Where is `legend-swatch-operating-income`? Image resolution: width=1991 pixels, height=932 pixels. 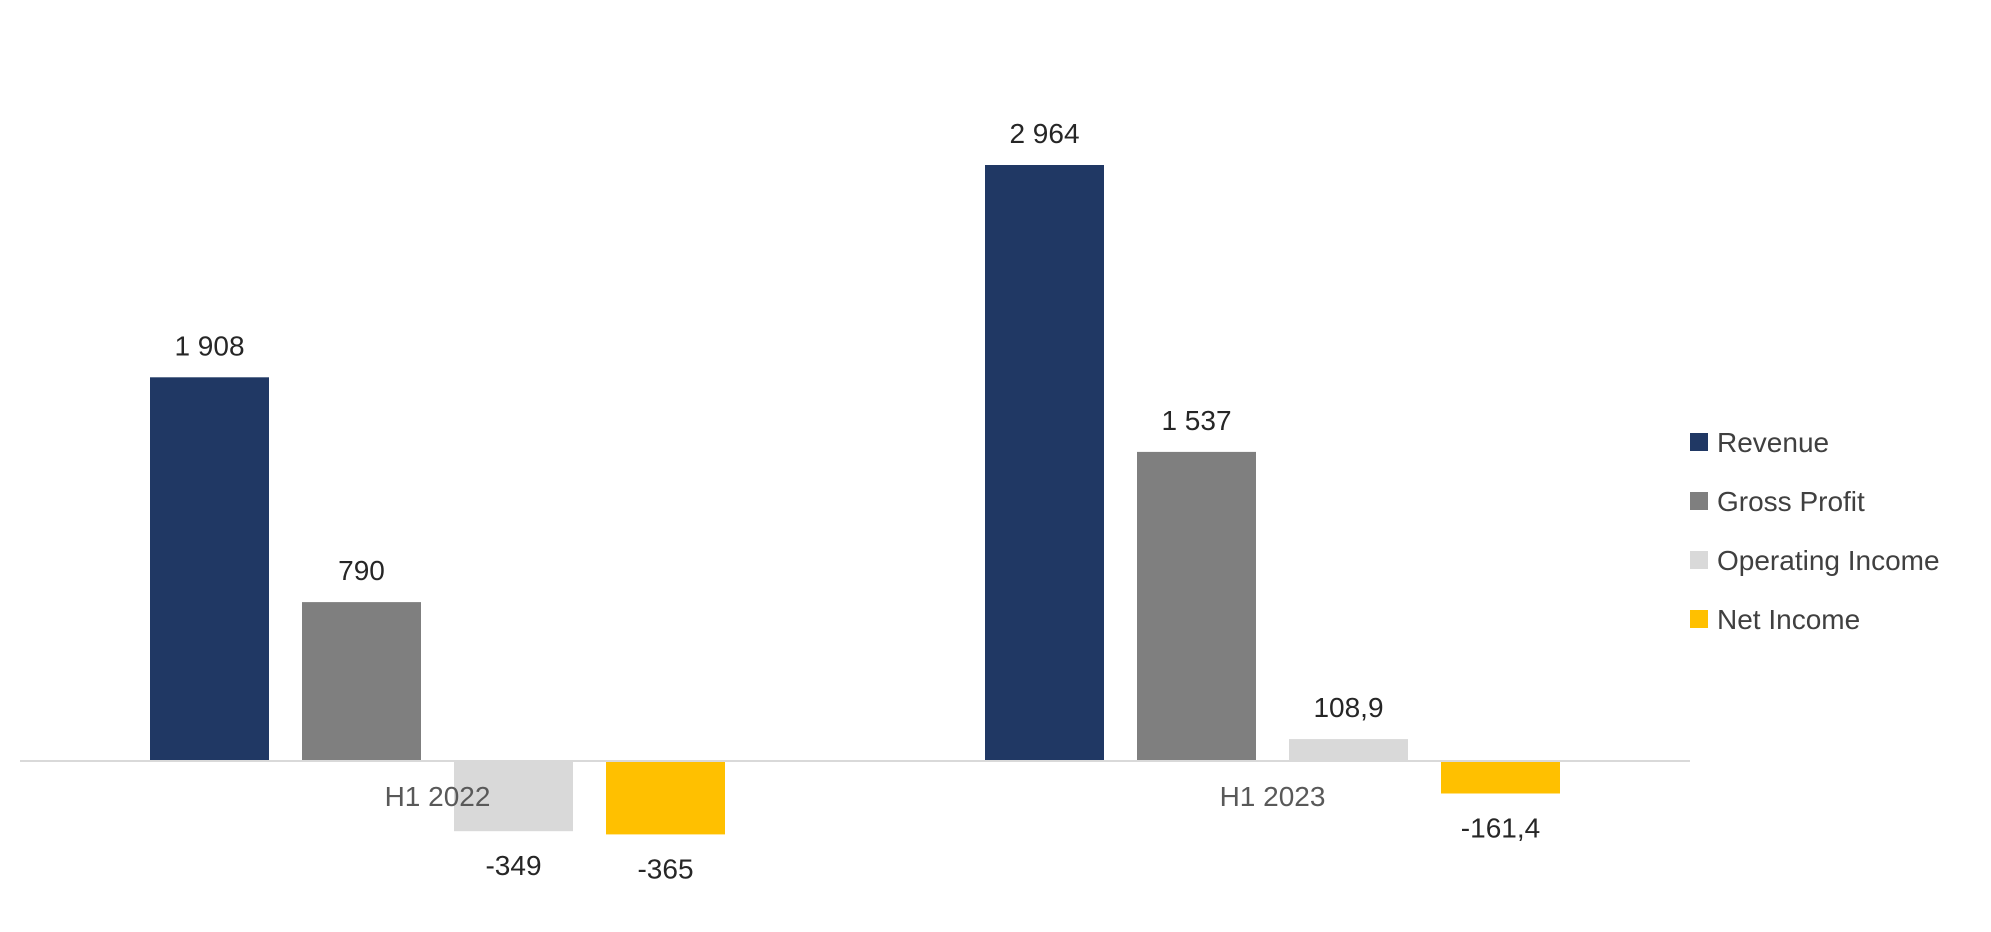 legend-swatch-operating-income is located at coordinates (1699, 560).